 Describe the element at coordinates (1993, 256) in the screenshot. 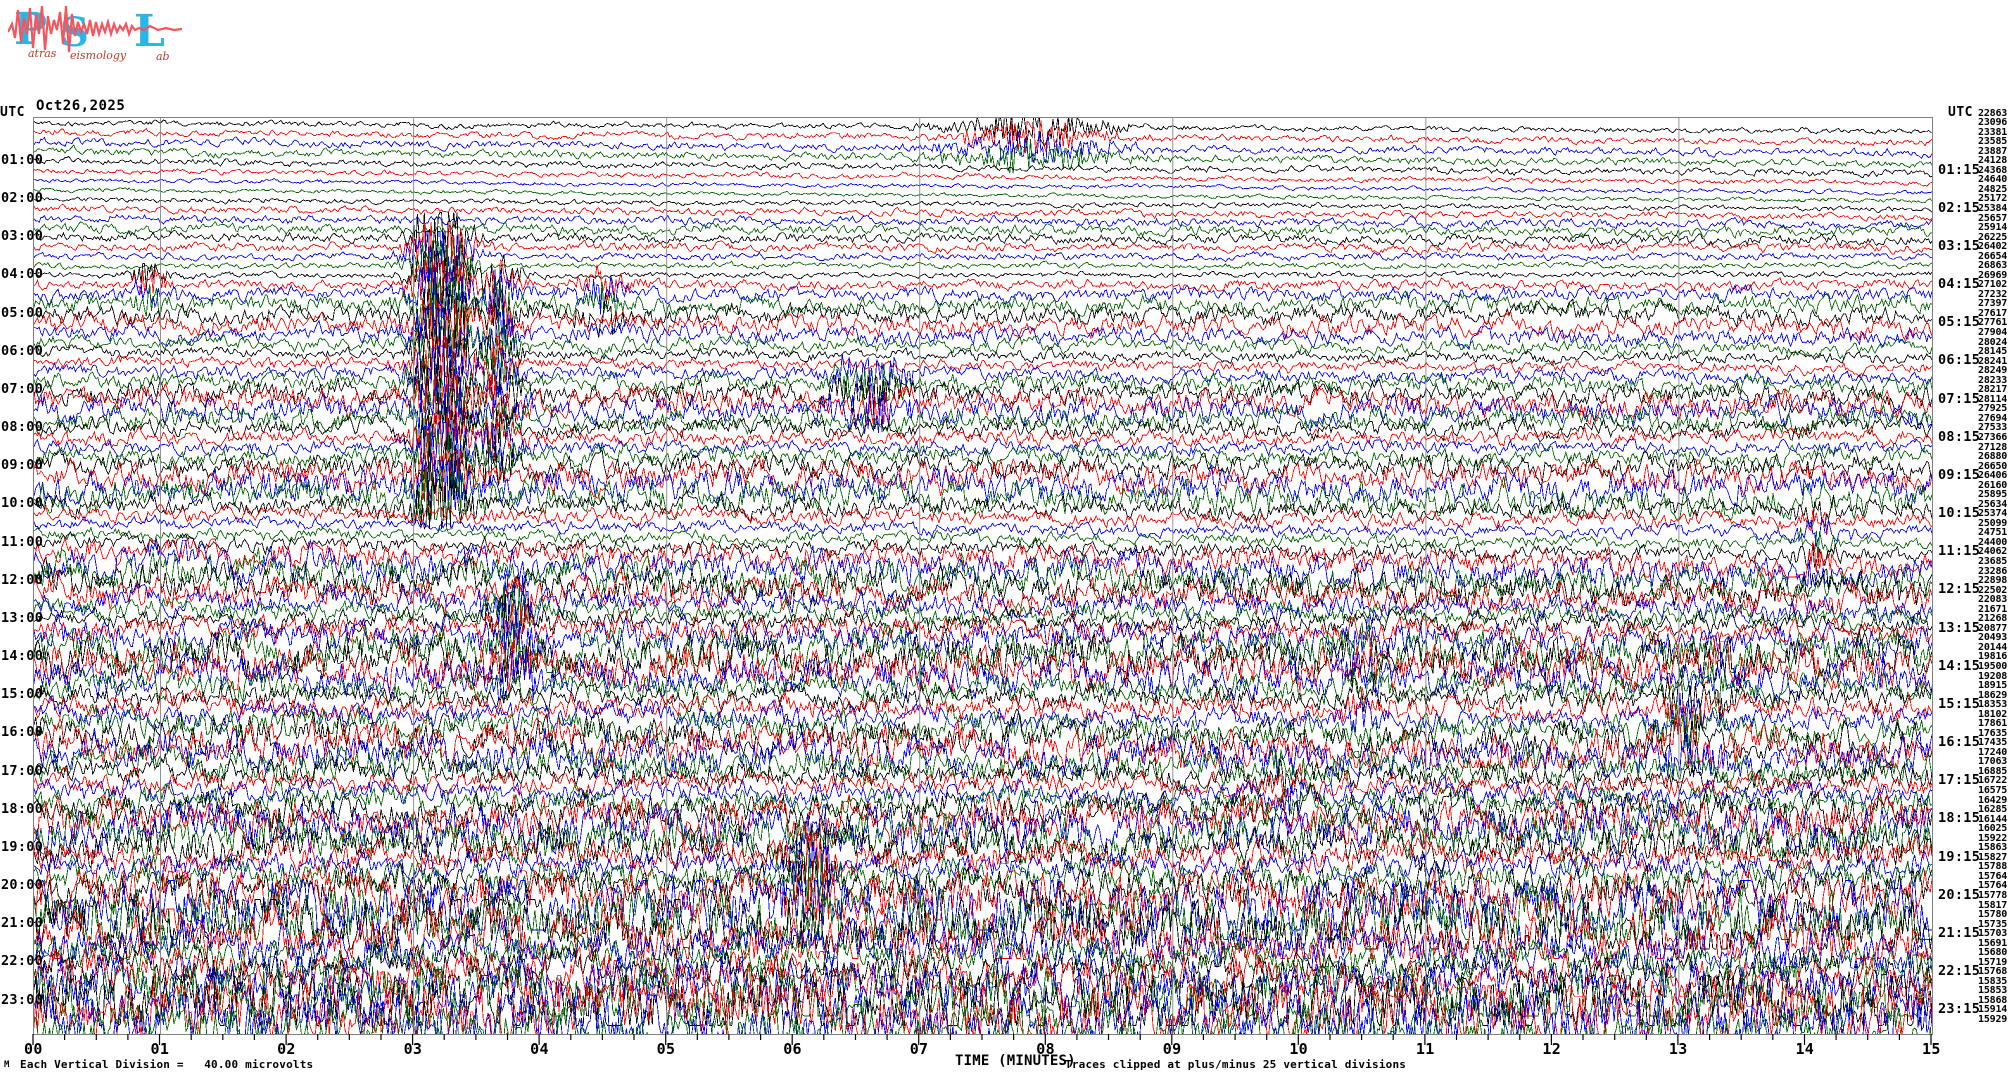

I see `scale-value: 26654` at that location.